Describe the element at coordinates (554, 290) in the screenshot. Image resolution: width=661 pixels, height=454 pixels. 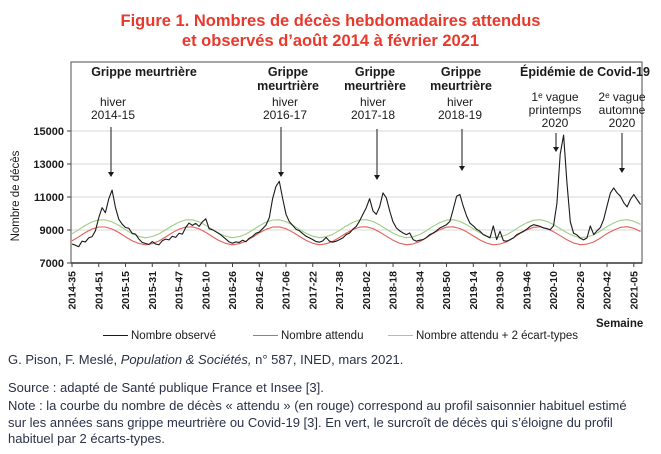
I see `x-tick-label: 2020-10` at that location.